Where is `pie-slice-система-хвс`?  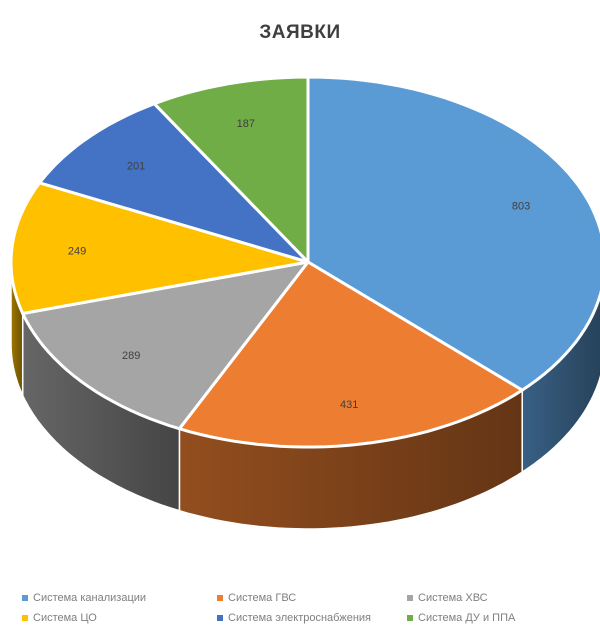
pie-slice-система-хвс is located at coordinates (165, 345).